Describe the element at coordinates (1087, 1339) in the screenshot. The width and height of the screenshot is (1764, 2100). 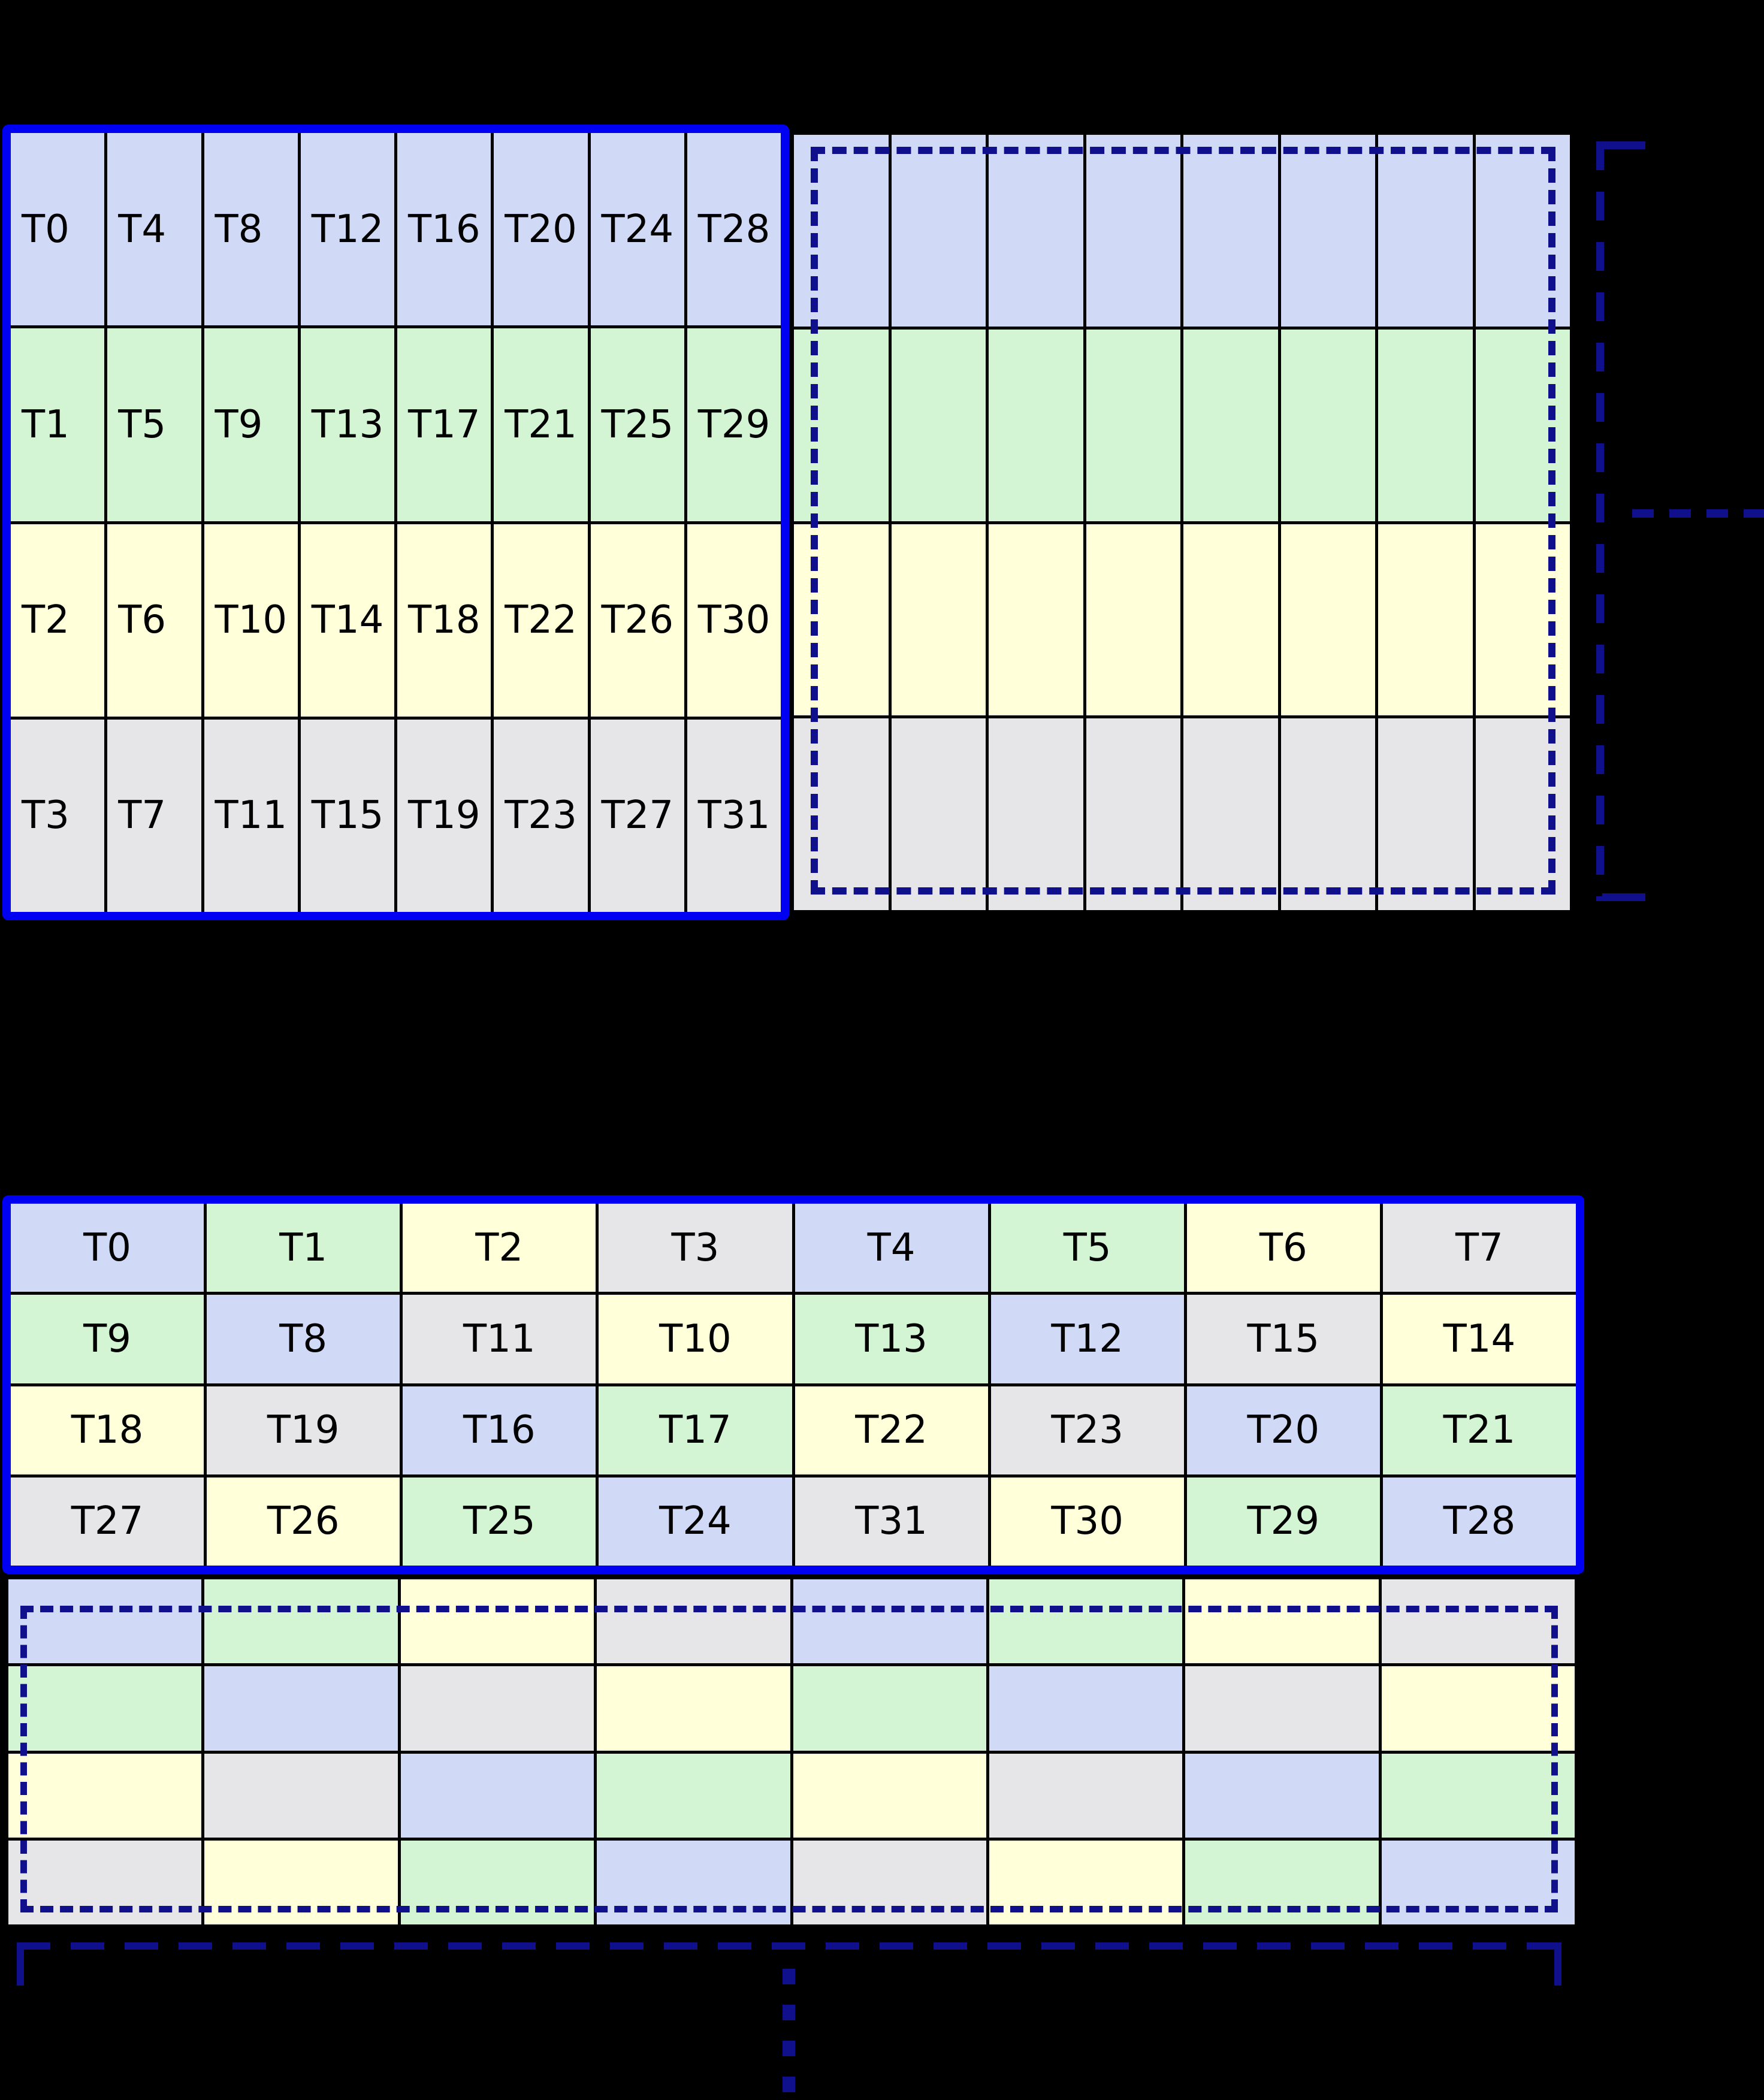
I see `thread-label: T12` at that location.